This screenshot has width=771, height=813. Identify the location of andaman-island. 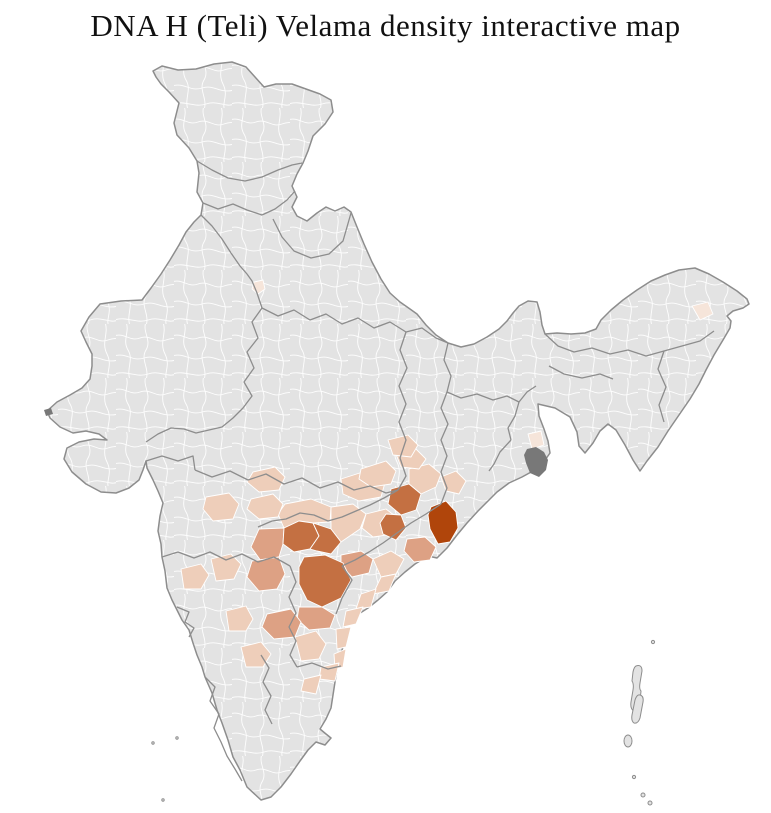
(637, 709).